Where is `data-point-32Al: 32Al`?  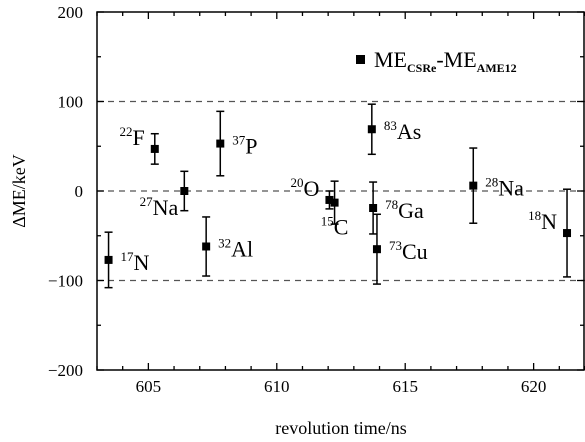 data-point-32Al: 32Al is located at coordinates (227, 246).